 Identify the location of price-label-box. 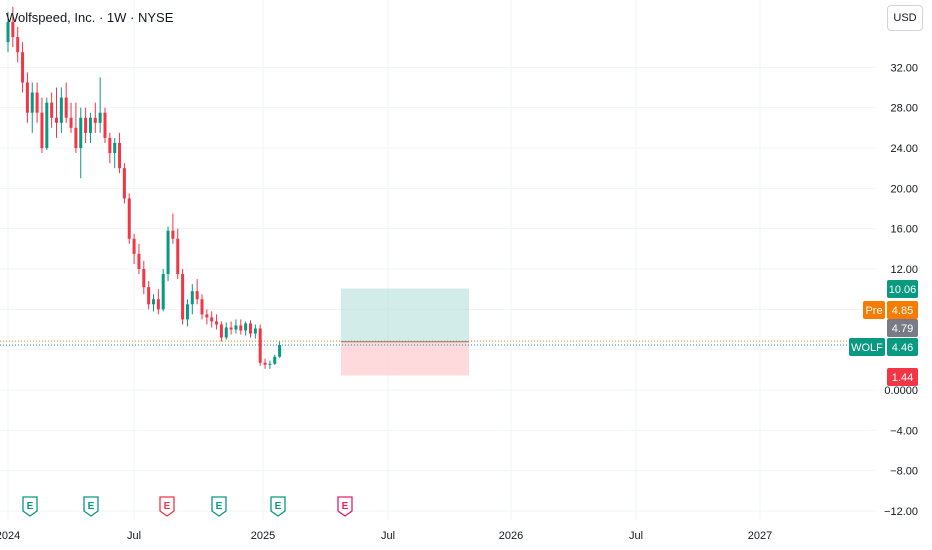
(902, 377).